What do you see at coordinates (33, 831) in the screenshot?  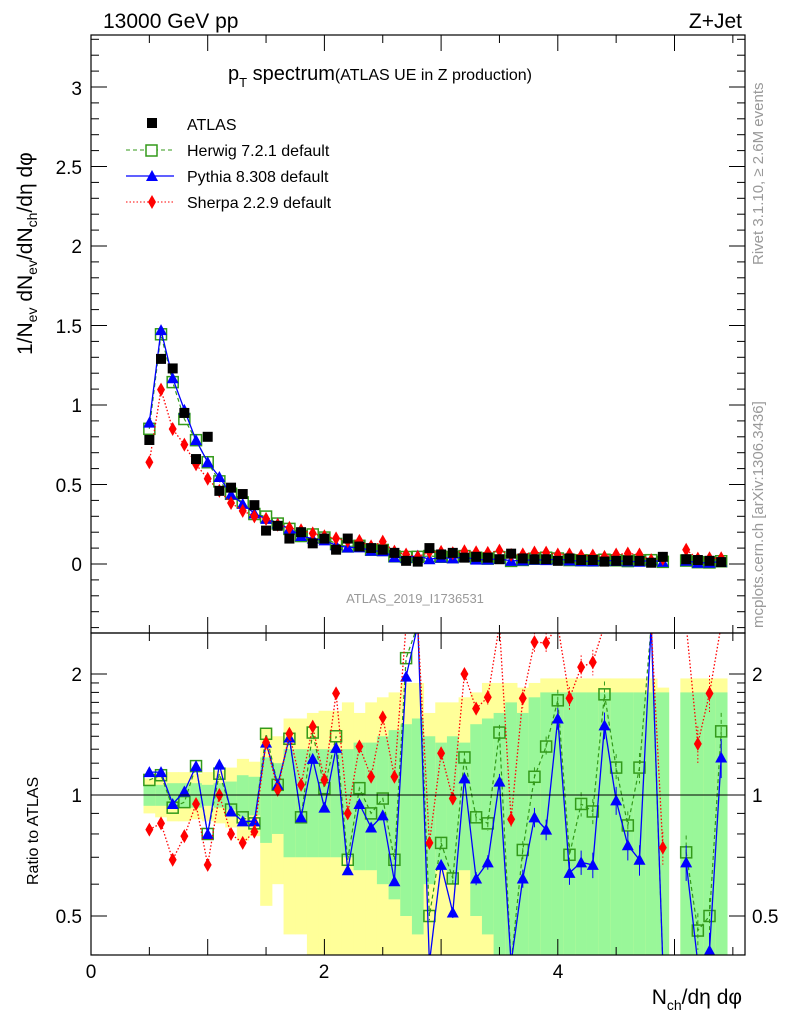 I see `ratio-y-axis-label: Ratio to ATLAS` at bounding box center [33, 831].